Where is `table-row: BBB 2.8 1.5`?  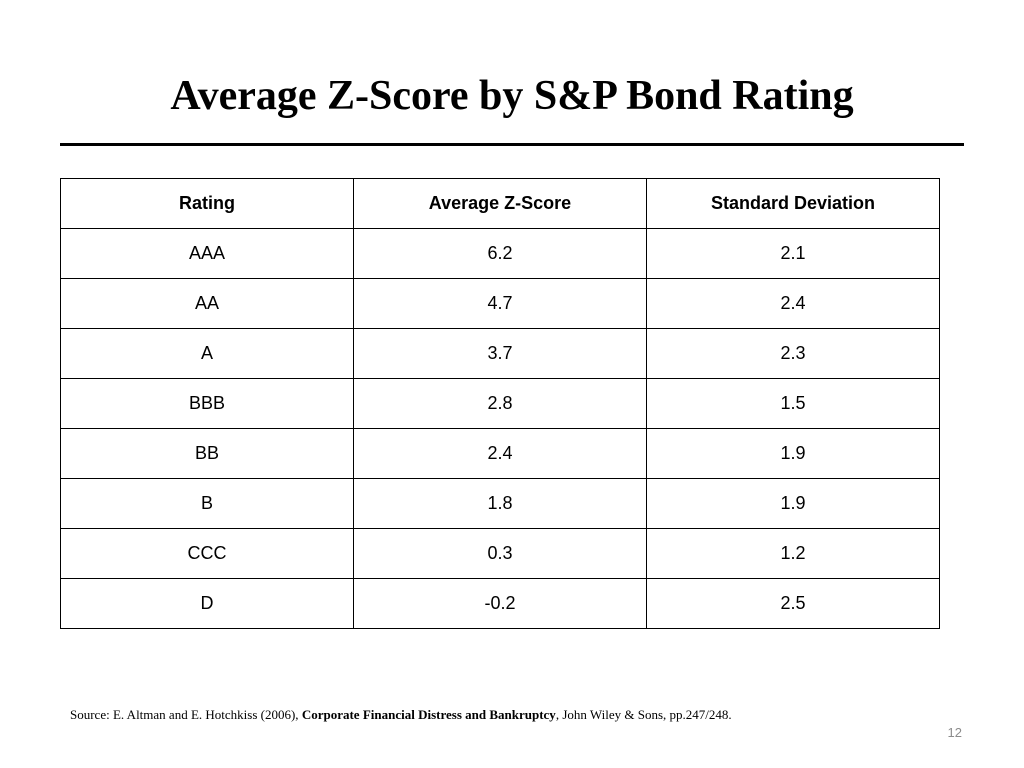 table-row: BBB 2.8 1.5 is located at coordinates (500, 403).